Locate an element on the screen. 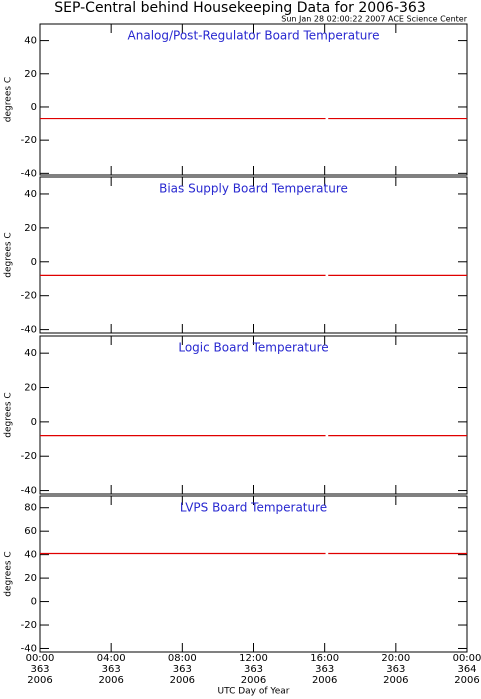  panel-title: Analog/Post-Regulator Board Temperature is located at coordinates (254, 36).